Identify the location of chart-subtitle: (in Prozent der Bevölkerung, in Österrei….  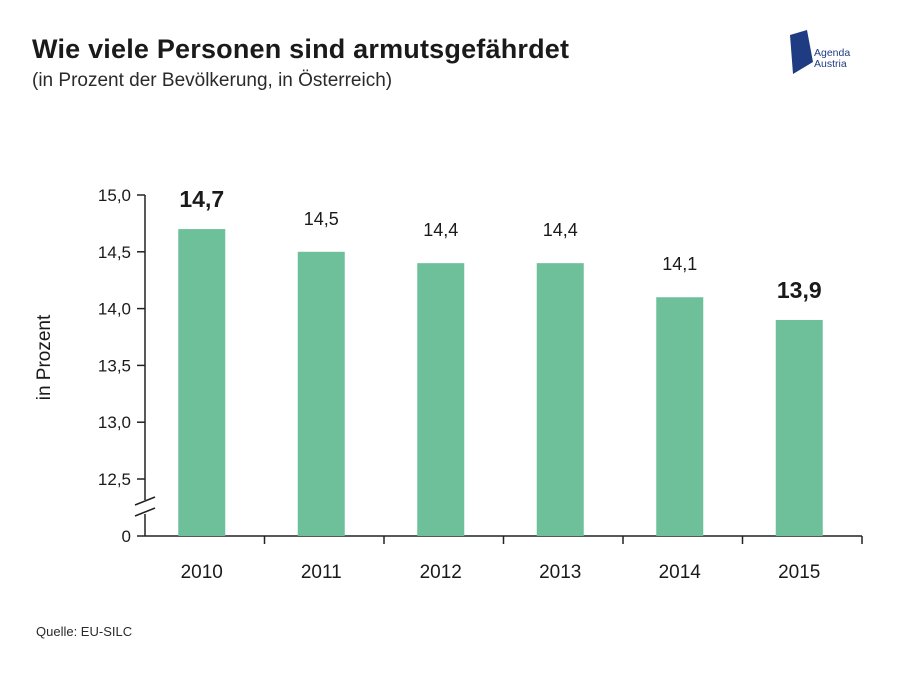
(212, 80).